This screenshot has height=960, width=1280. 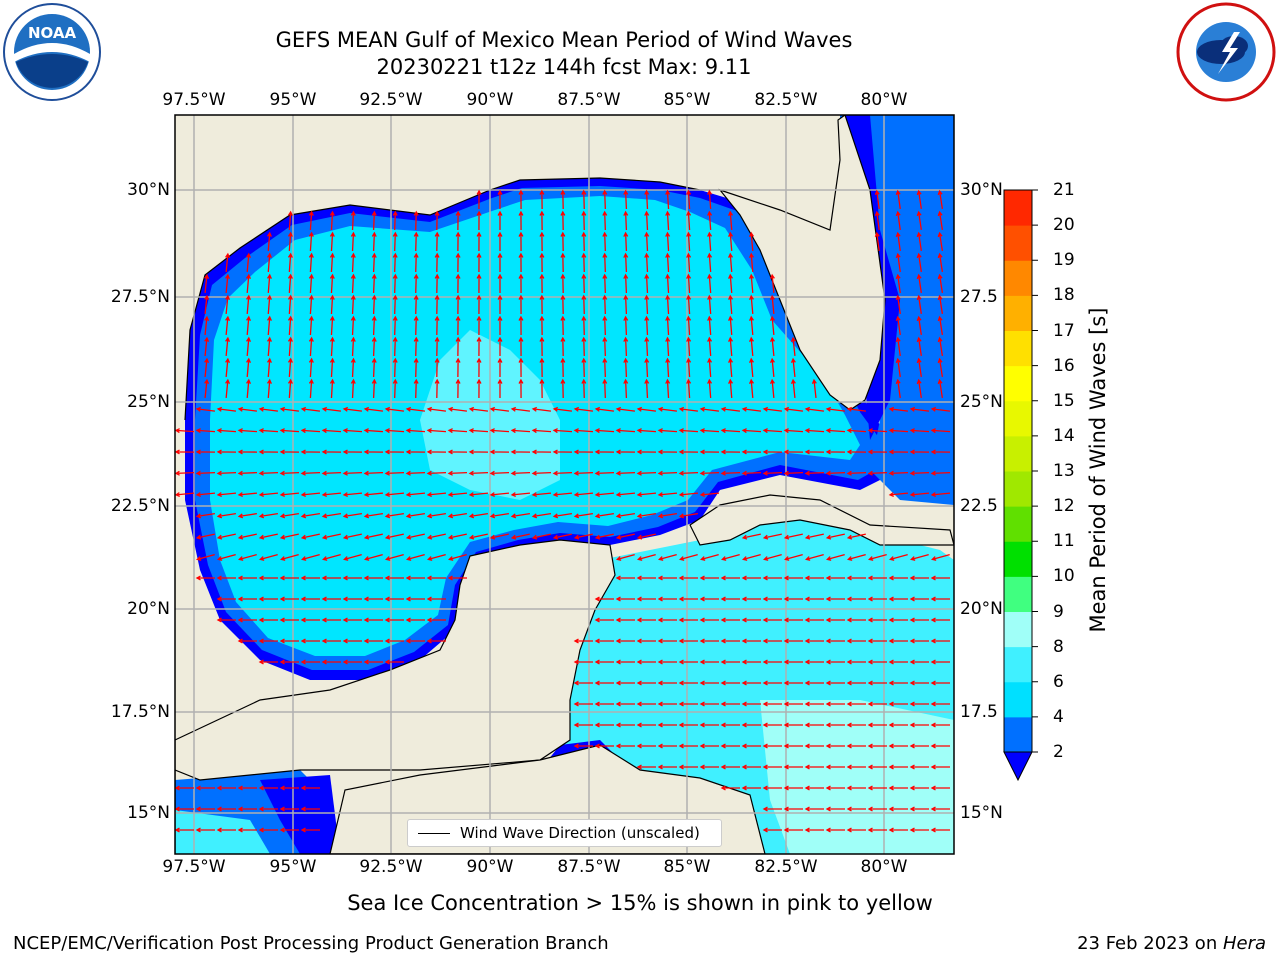 I want to click on lat-tick-label: 20°N, so click(x=148, y=609).